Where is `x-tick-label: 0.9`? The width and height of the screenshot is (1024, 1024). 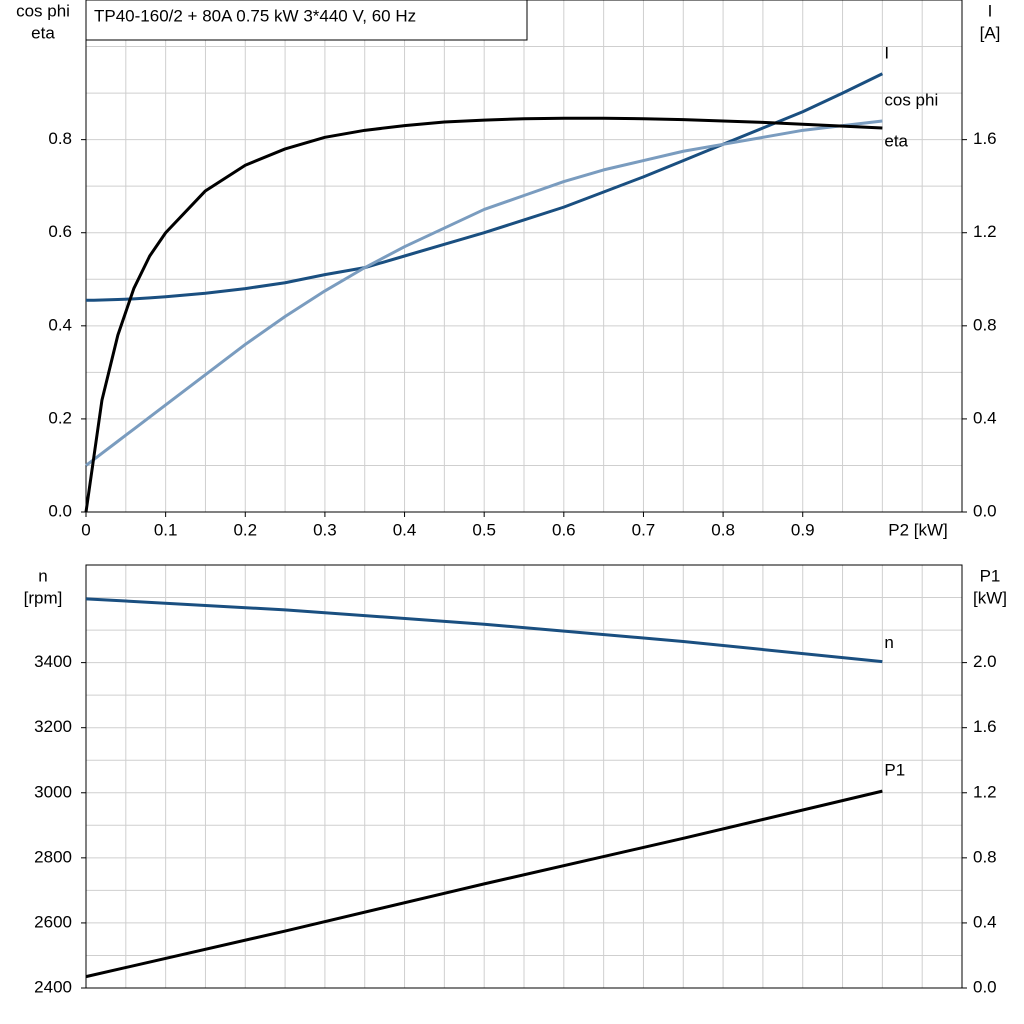
x-tick-label: 0.9 is located at coordinates (803, 529).